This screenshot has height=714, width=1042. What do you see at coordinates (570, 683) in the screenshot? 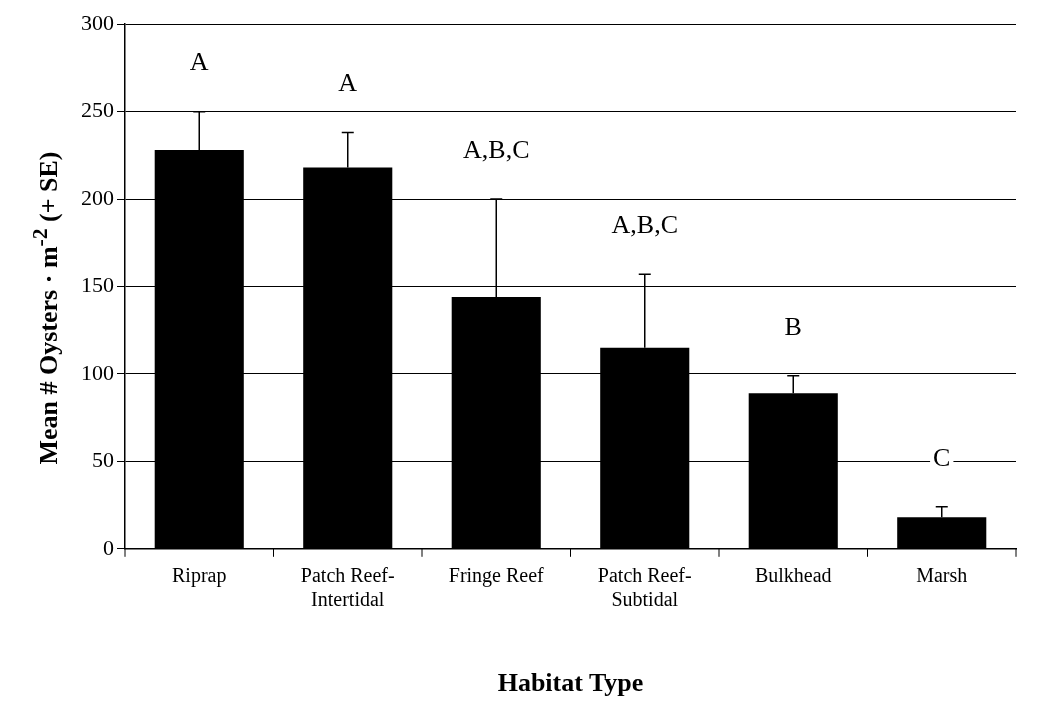
I see `x-axis-title: Habitat Type` at bounding box center [570, 683].